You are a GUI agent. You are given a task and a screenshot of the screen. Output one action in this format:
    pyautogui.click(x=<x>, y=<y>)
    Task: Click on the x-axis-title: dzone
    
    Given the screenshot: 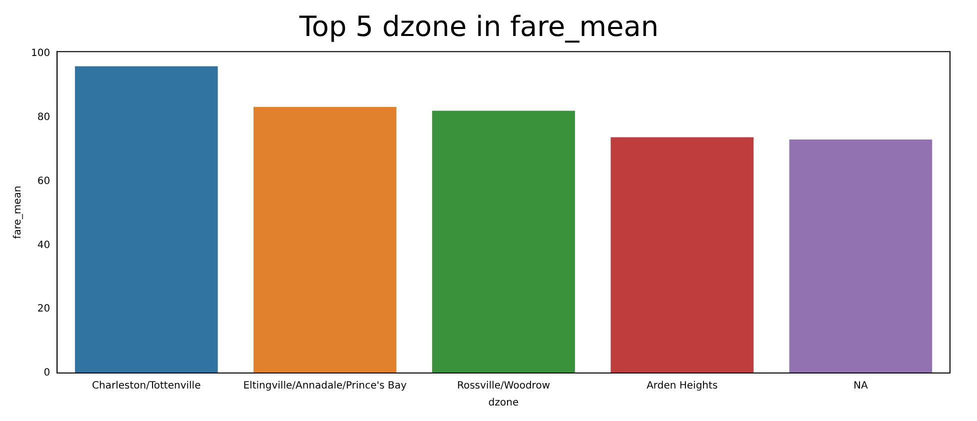 What is the action you would take?
    pyautogui.click(x=503, y=403)
    